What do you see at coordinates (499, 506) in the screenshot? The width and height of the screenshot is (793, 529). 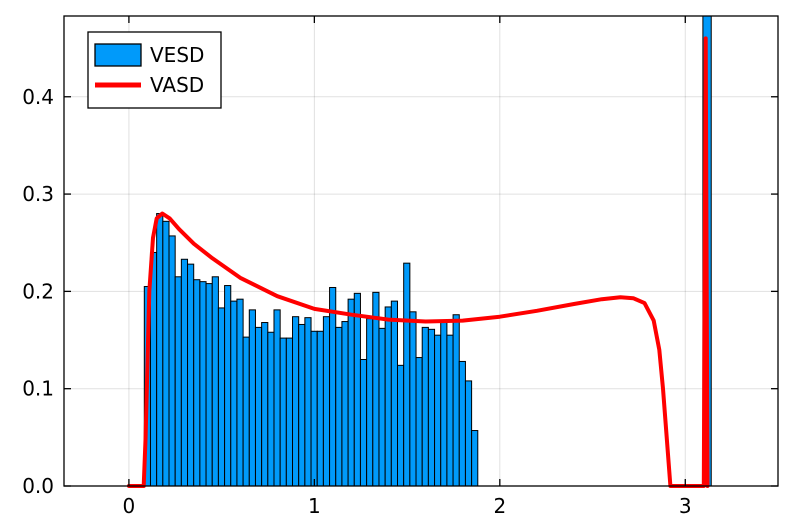 I see `x-tick-label: 2` at bounding box center [499, 506].